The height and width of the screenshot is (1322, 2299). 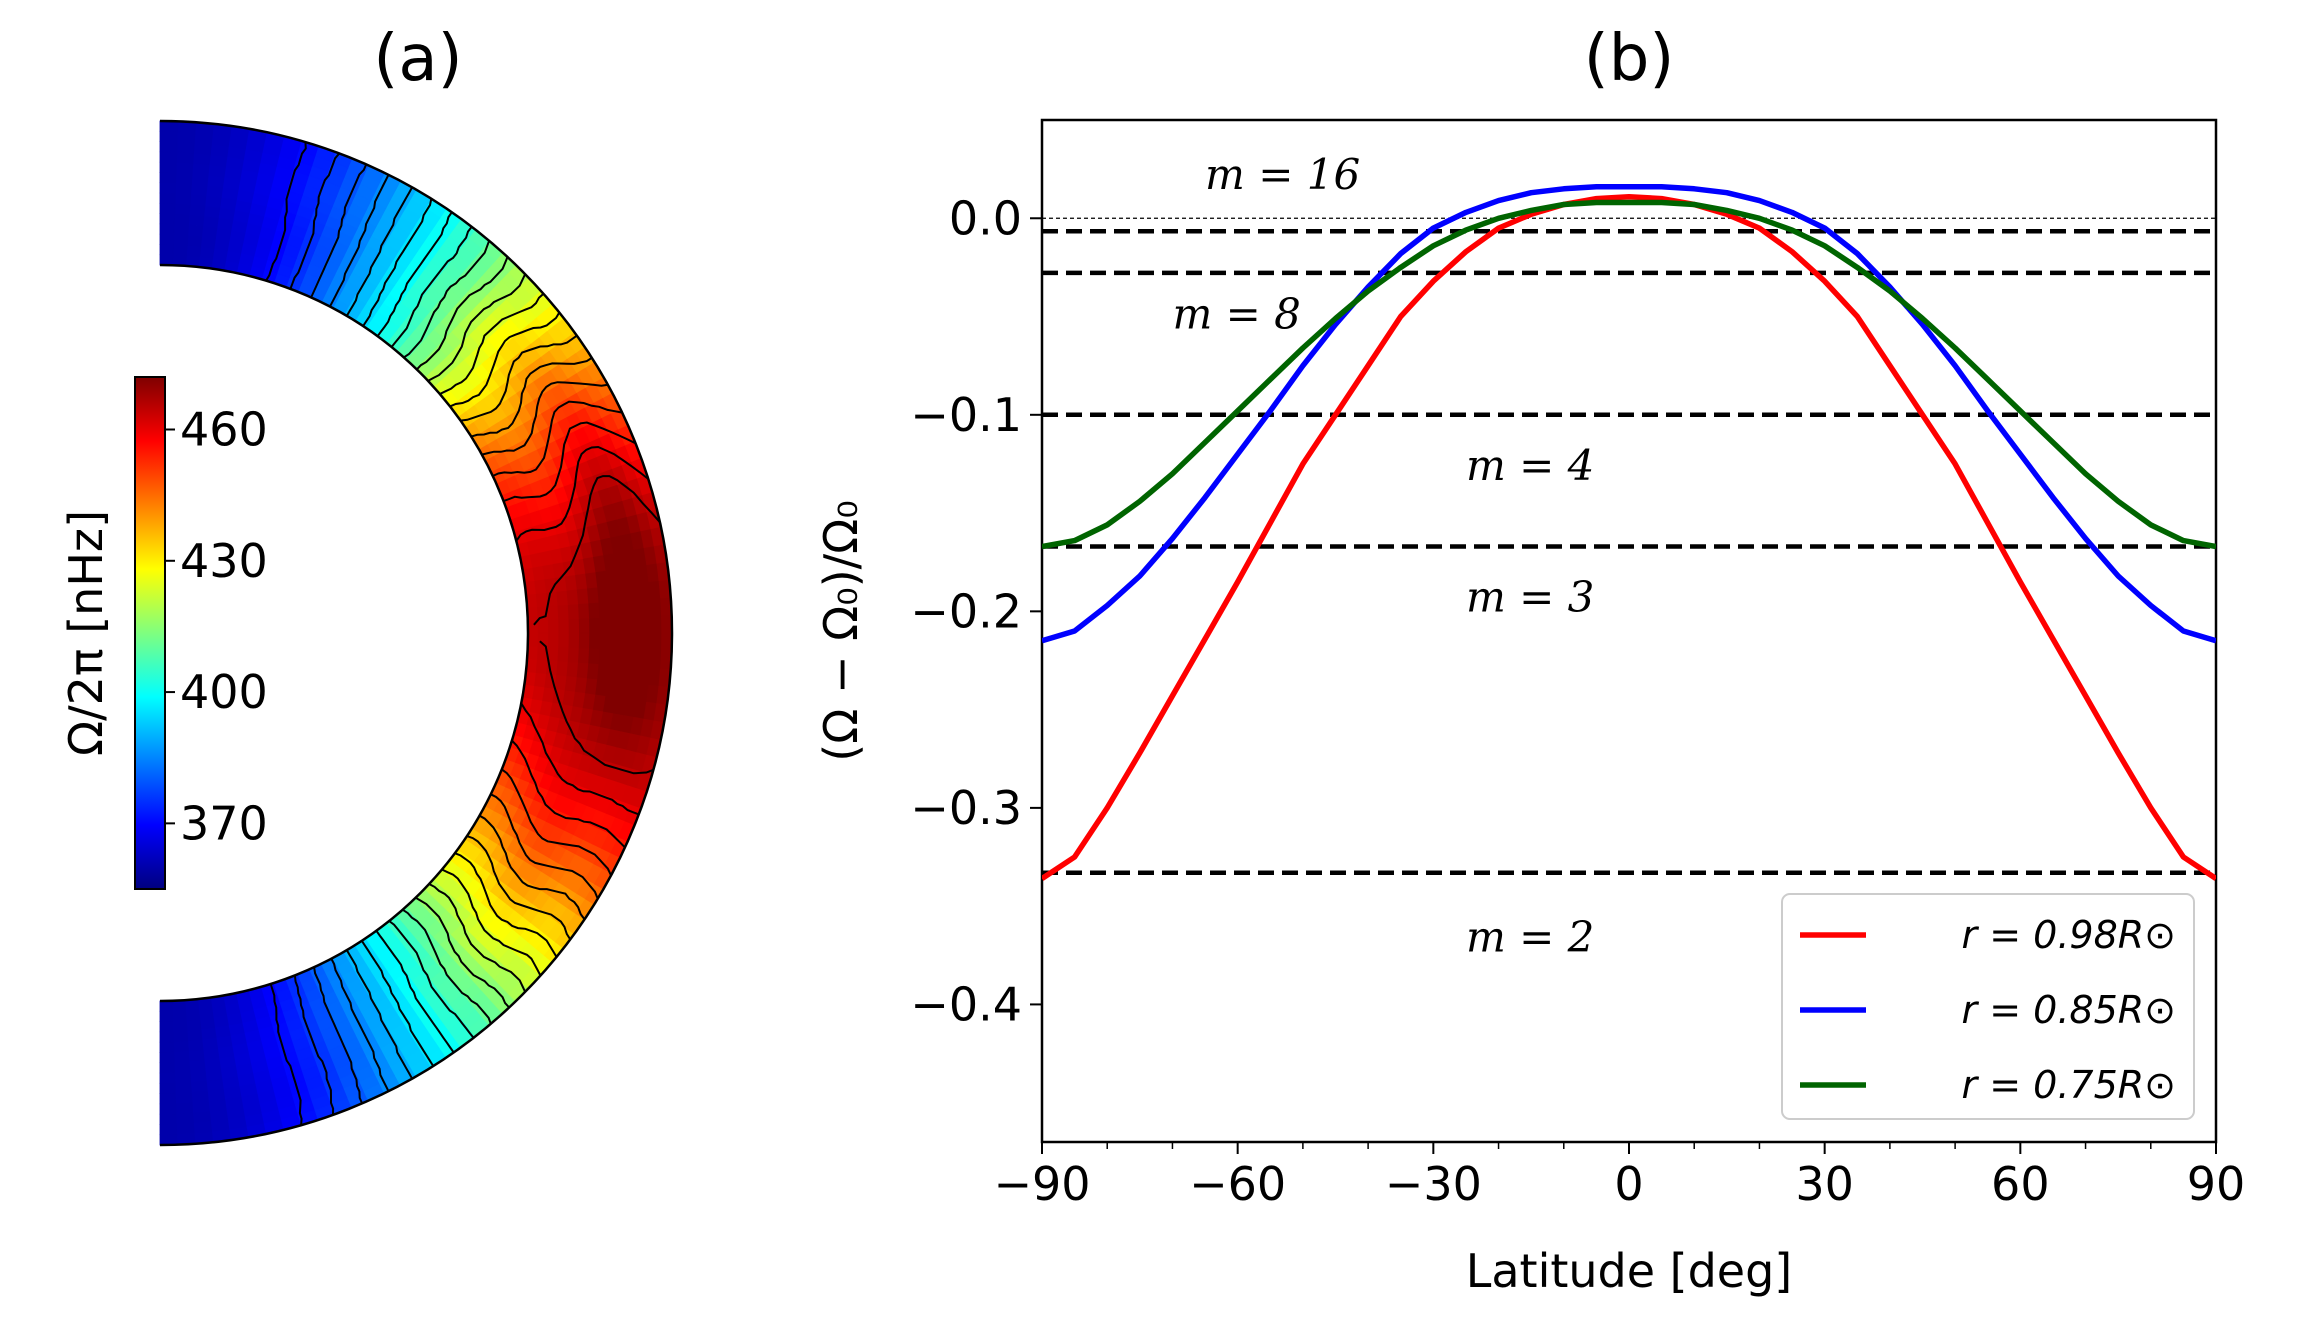 I want to click on y-tick-label: −0.1, so click(x=966, y=415).